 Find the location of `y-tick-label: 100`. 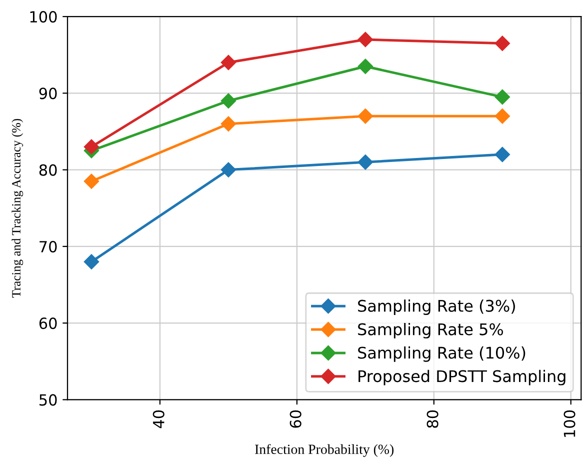

y-tick-label: 100 is located at coordinates (43, 17).